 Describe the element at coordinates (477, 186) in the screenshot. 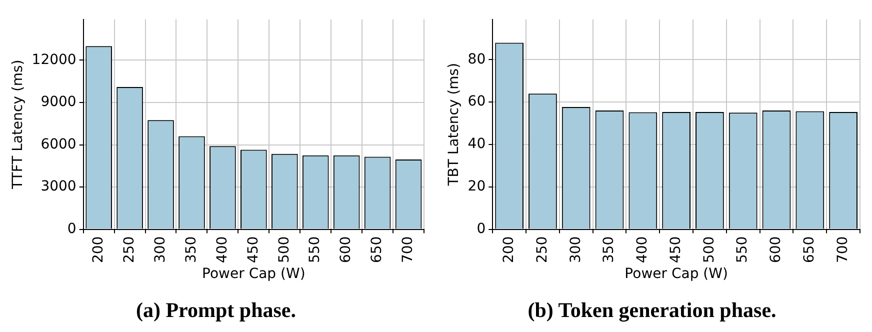

I see `y-tick-label: 20` at that location.